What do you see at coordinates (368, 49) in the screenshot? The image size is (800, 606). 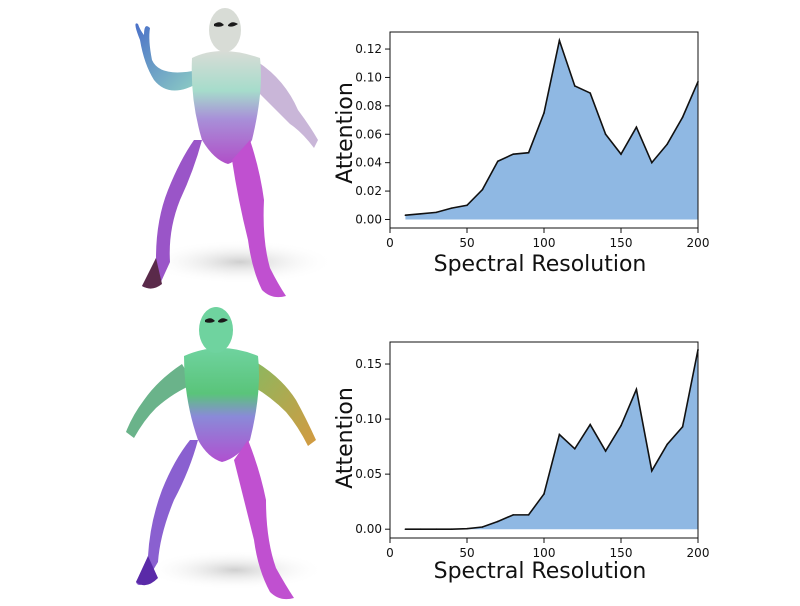 I see `y-tick-label: 0.12` at bounding box center [368, 49].